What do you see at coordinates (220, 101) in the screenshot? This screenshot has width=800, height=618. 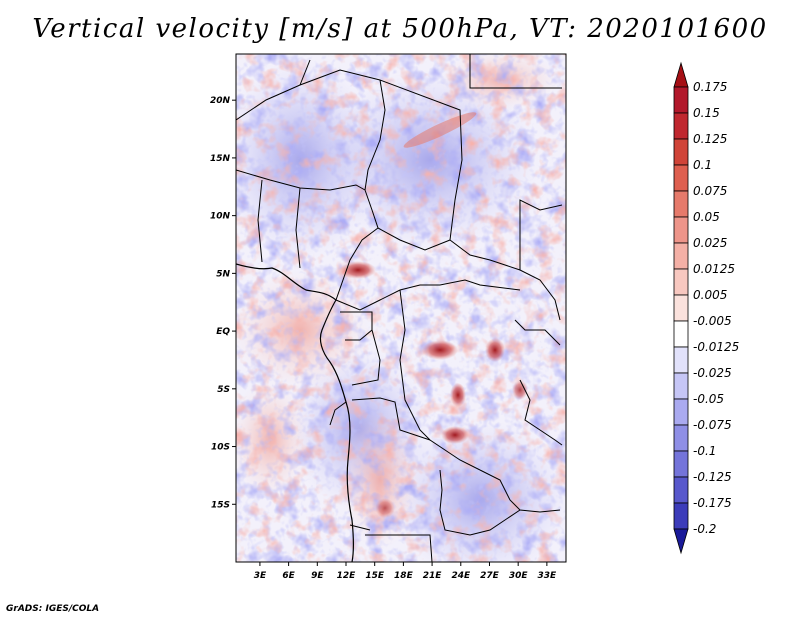 I see `lat-tick-label: 20N` at bounding box center [220, 101].